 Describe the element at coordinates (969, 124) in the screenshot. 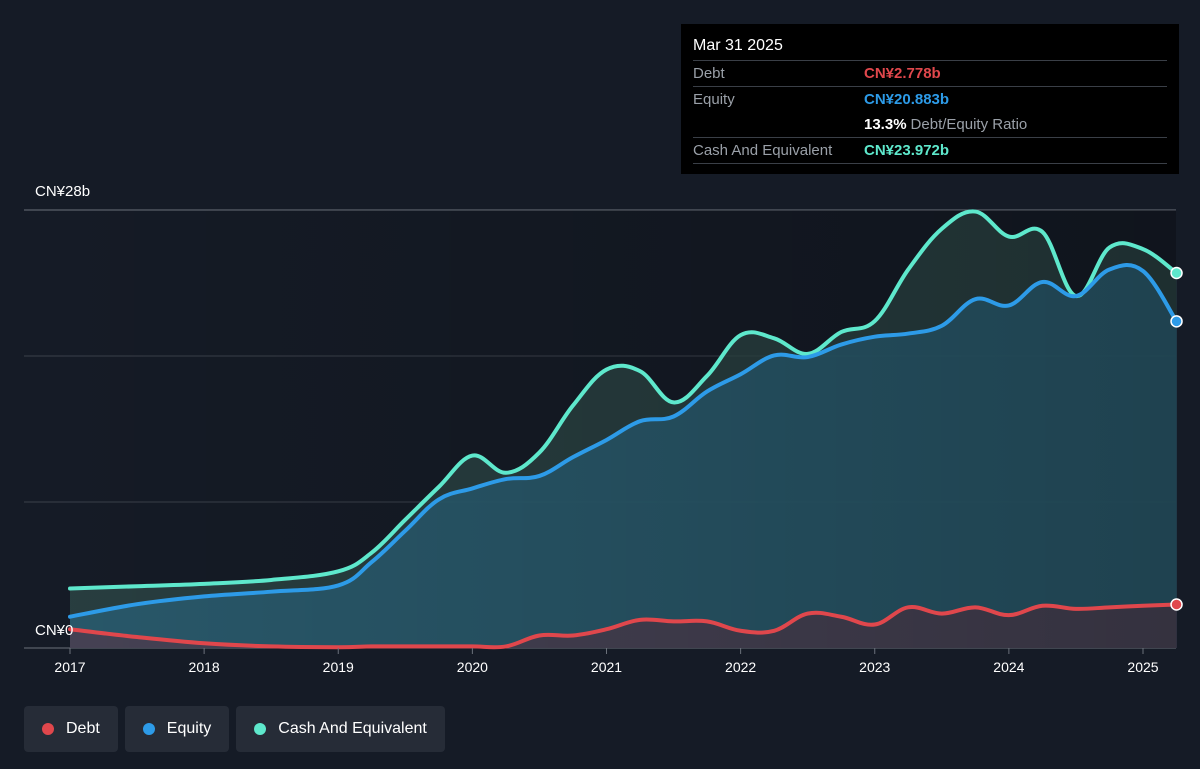

I see `tooltip-ratio-label: Debt/Equity Ratio` at that location.